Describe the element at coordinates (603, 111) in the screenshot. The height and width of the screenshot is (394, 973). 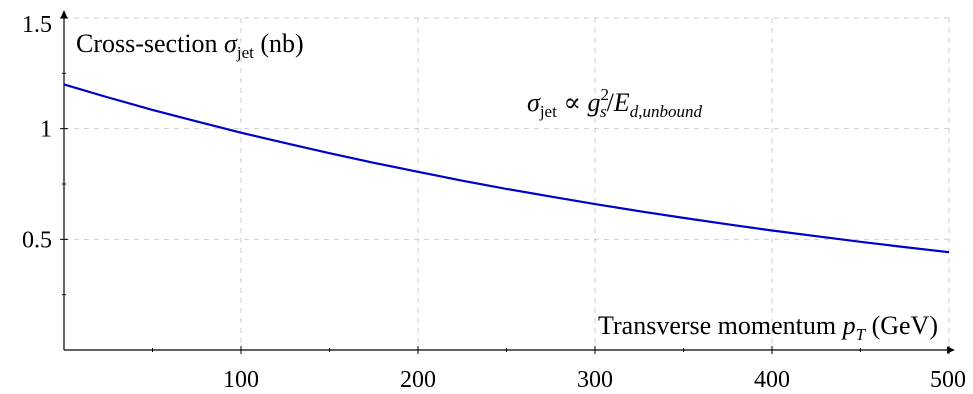
I see `annot-g-sub: s` at that location.